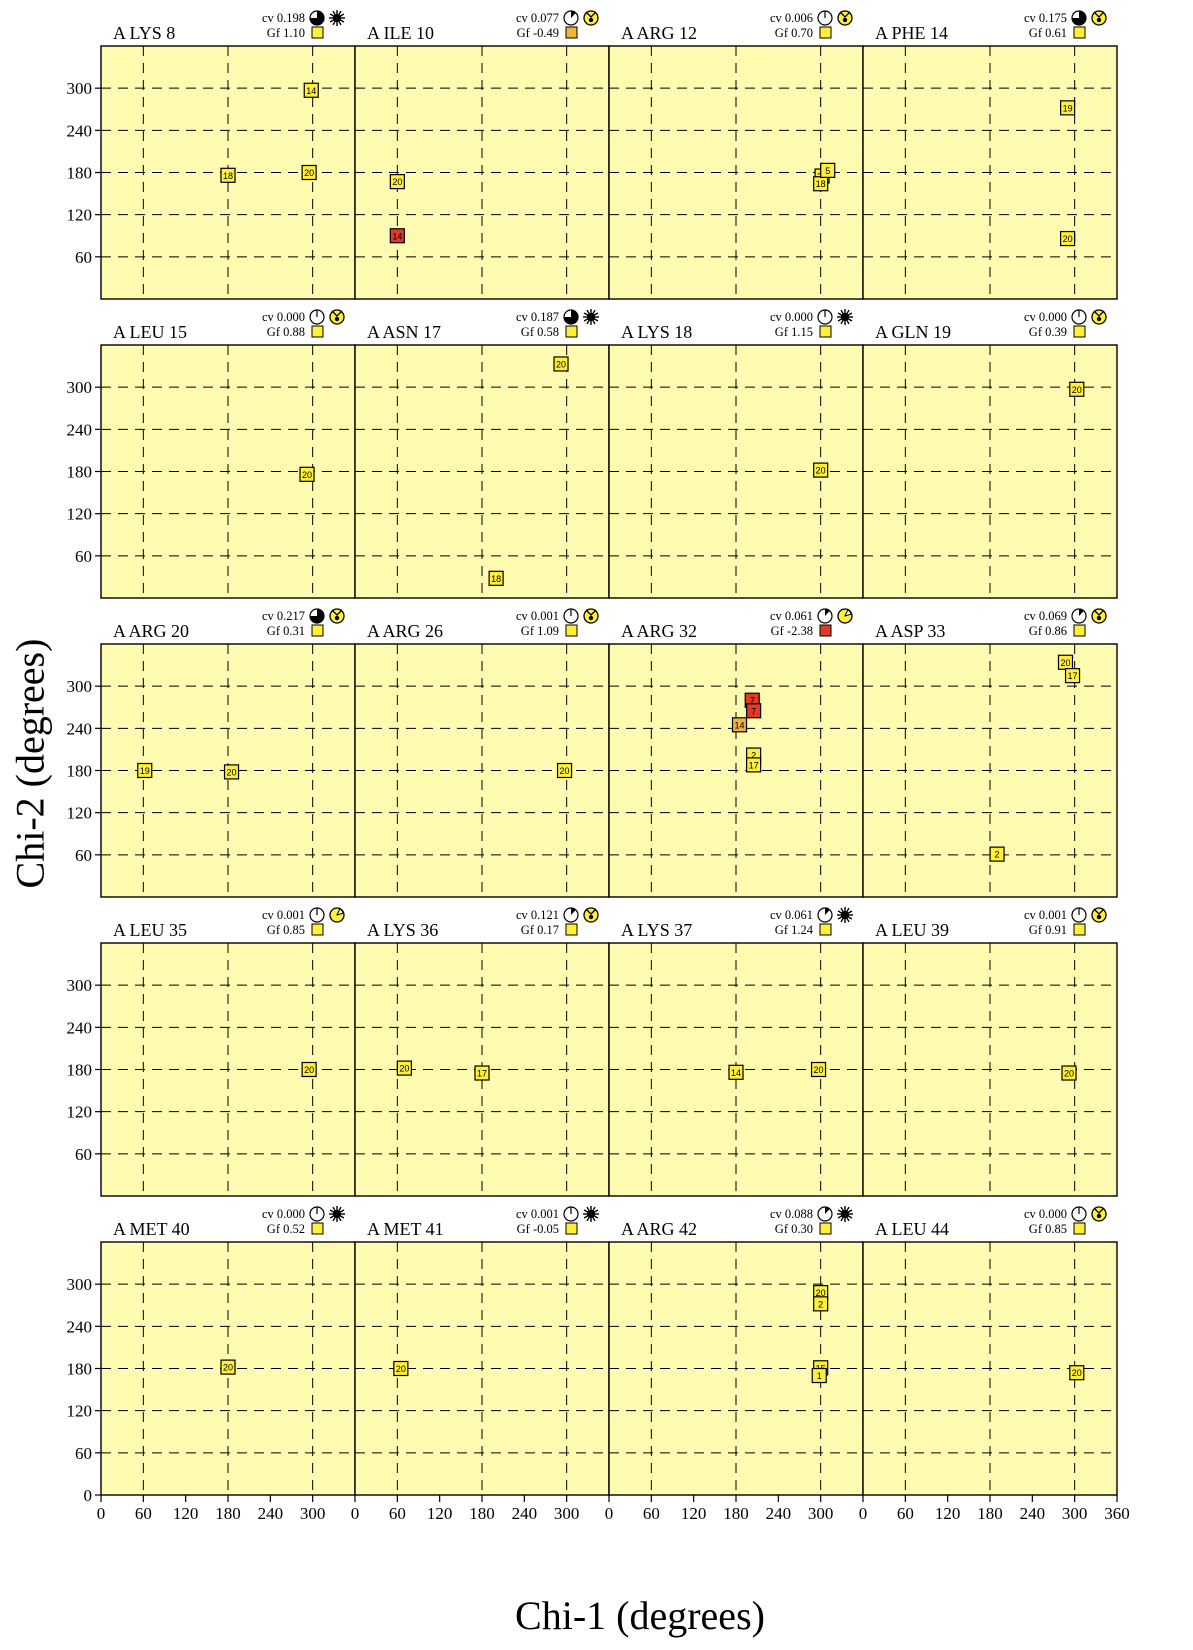  I want to click on panel-1-gf-swatch, so click(317, 32).